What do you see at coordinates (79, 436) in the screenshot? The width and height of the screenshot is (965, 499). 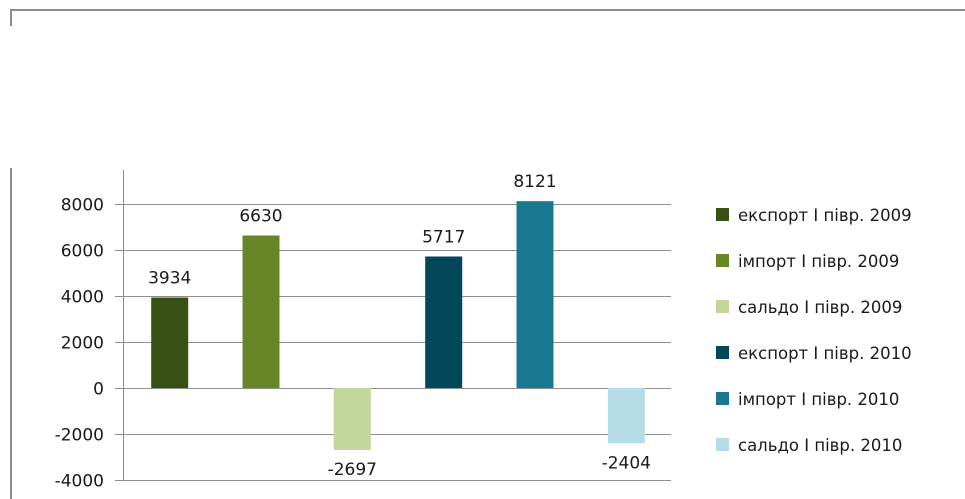 I see `y-tick-label: -2000` at bounding box center [79, 436].